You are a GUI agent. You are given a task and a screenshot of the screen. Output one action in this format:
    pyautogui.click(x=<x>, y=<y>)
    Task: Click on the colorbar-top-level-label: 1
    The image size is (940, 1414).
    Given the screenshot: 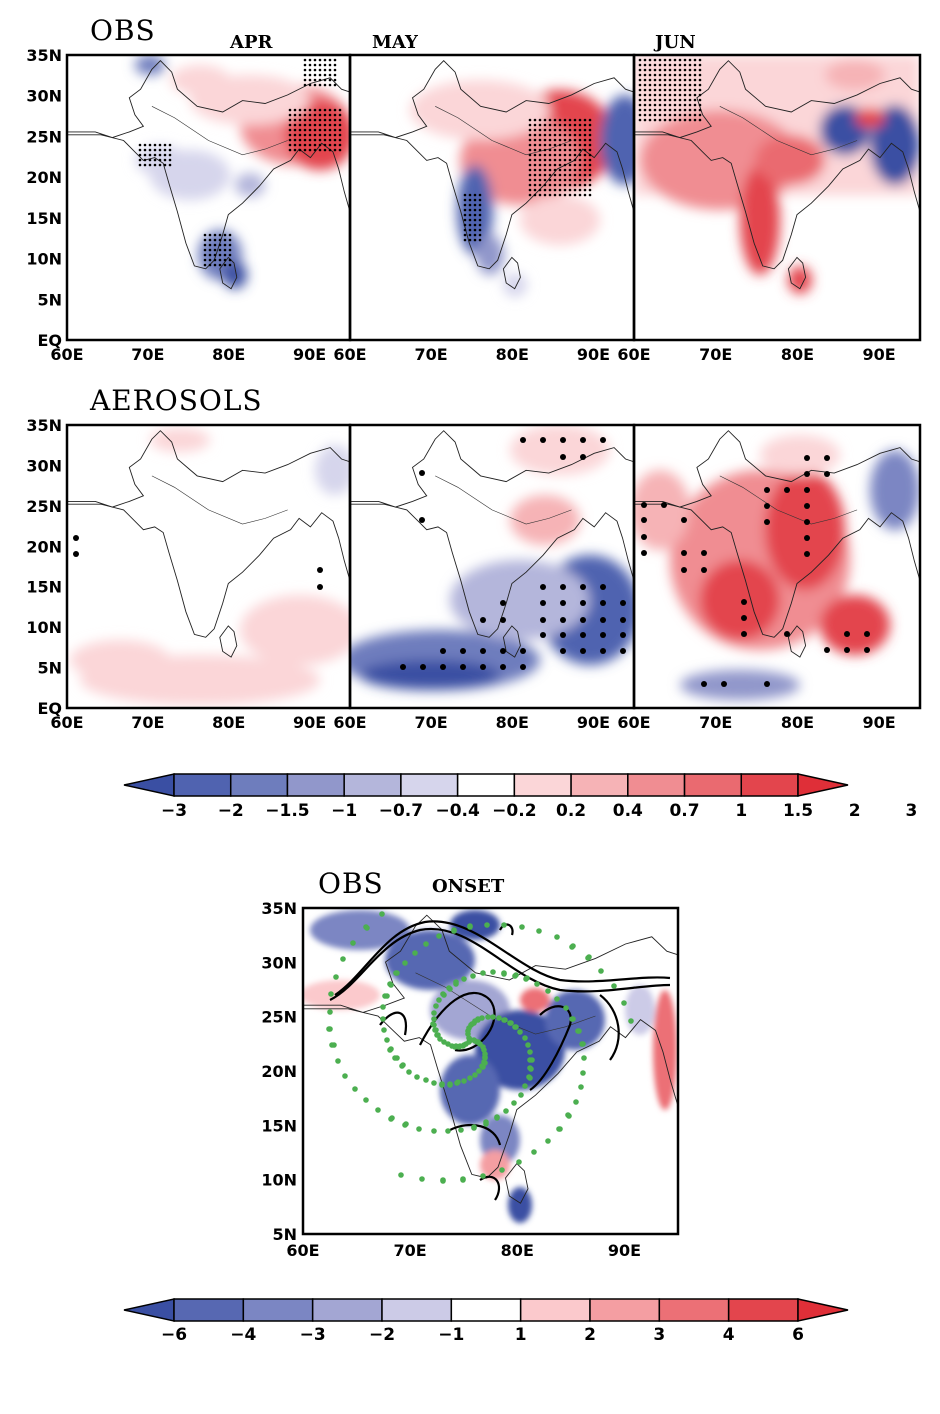 What is the action you would take?
    pyautogui.click(x=741, y=811)
    